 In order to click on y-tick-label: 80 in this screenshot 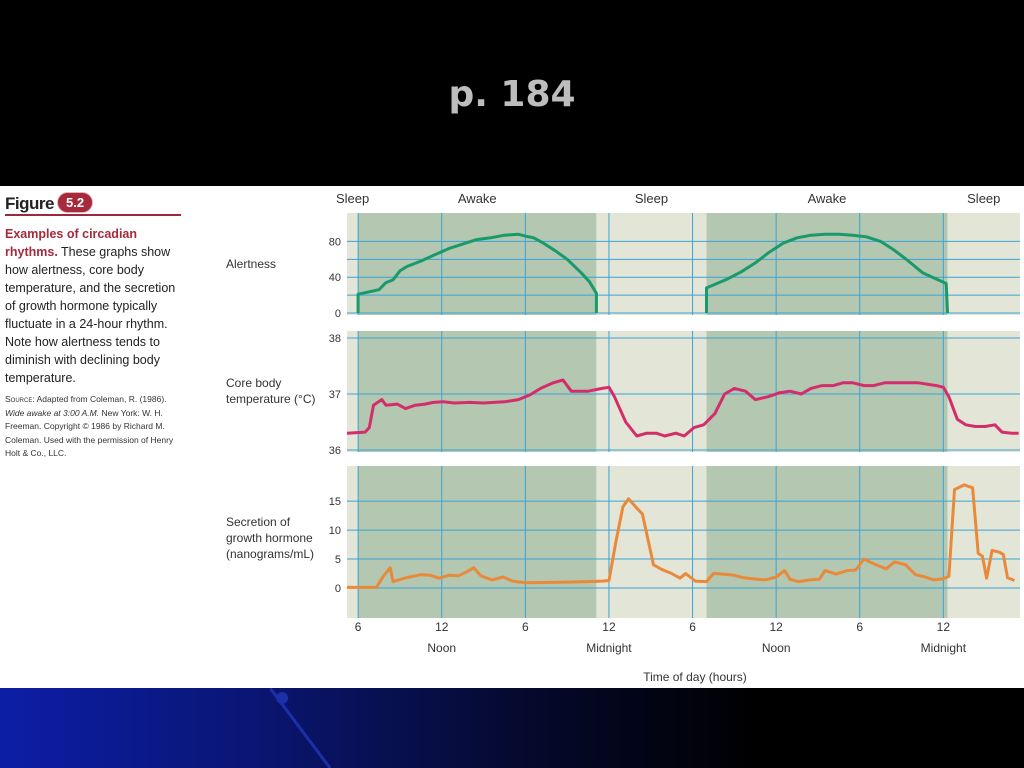, I will do `click(335, 242)`.